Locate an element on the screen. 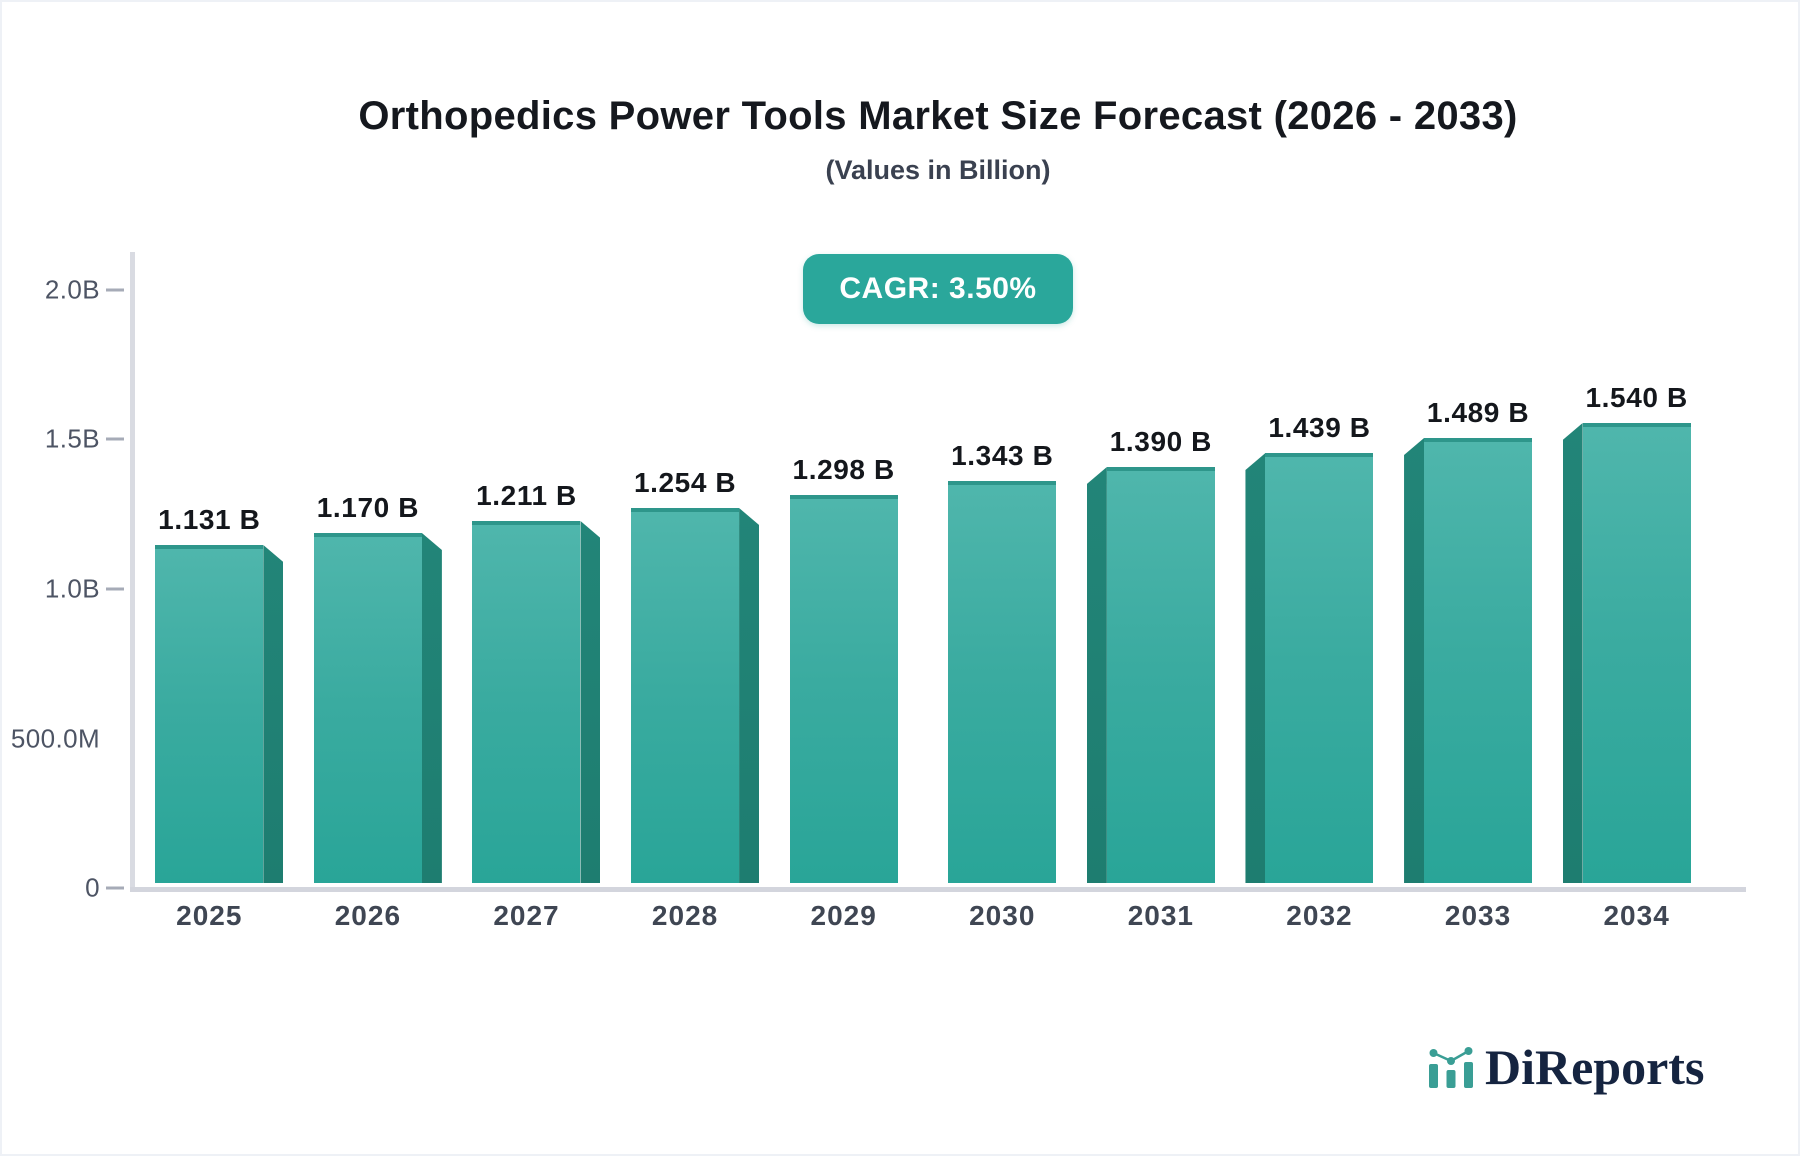  bar-slot: 1.439 B is located at coordinates (1319, 565).